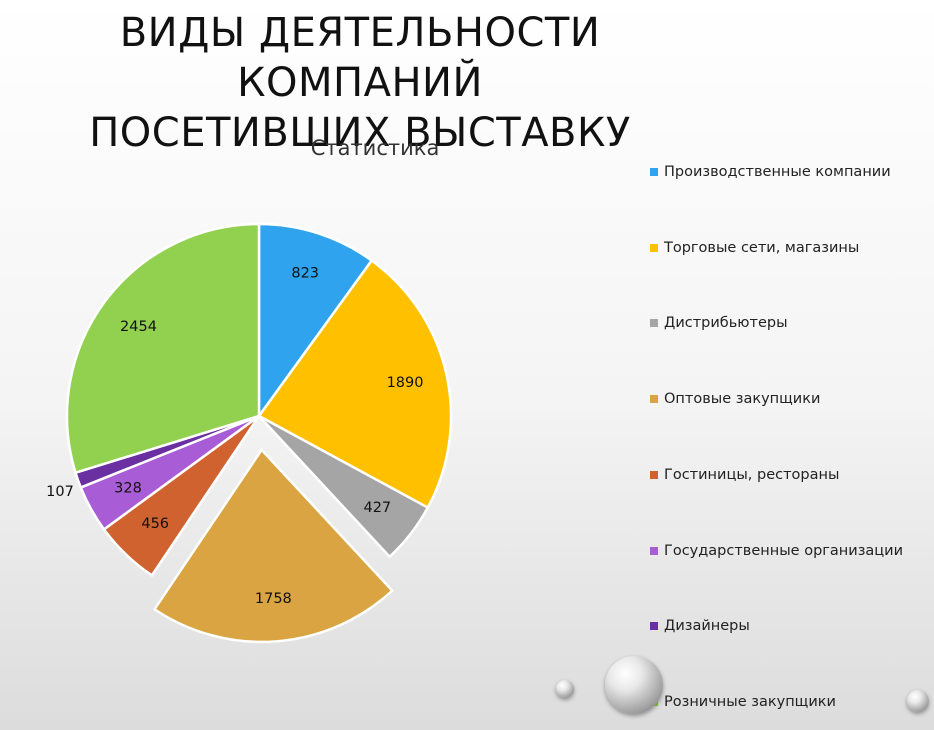 This screenshot has width=934, height=730. I want to click on legend-item-6: Государственные организации, so click(790, 551).